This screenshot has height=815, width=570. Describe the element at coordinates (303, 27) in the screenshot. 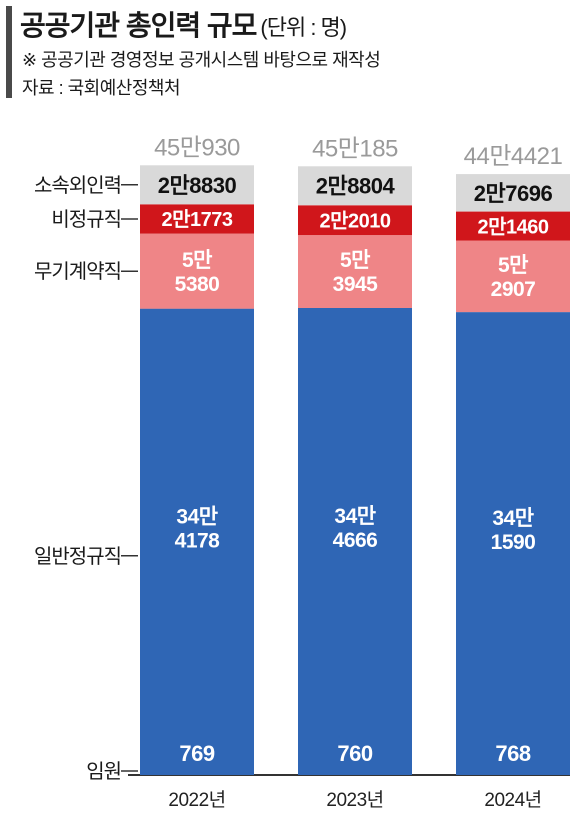

I see `unit-label: (단위 : 명)` at that location.